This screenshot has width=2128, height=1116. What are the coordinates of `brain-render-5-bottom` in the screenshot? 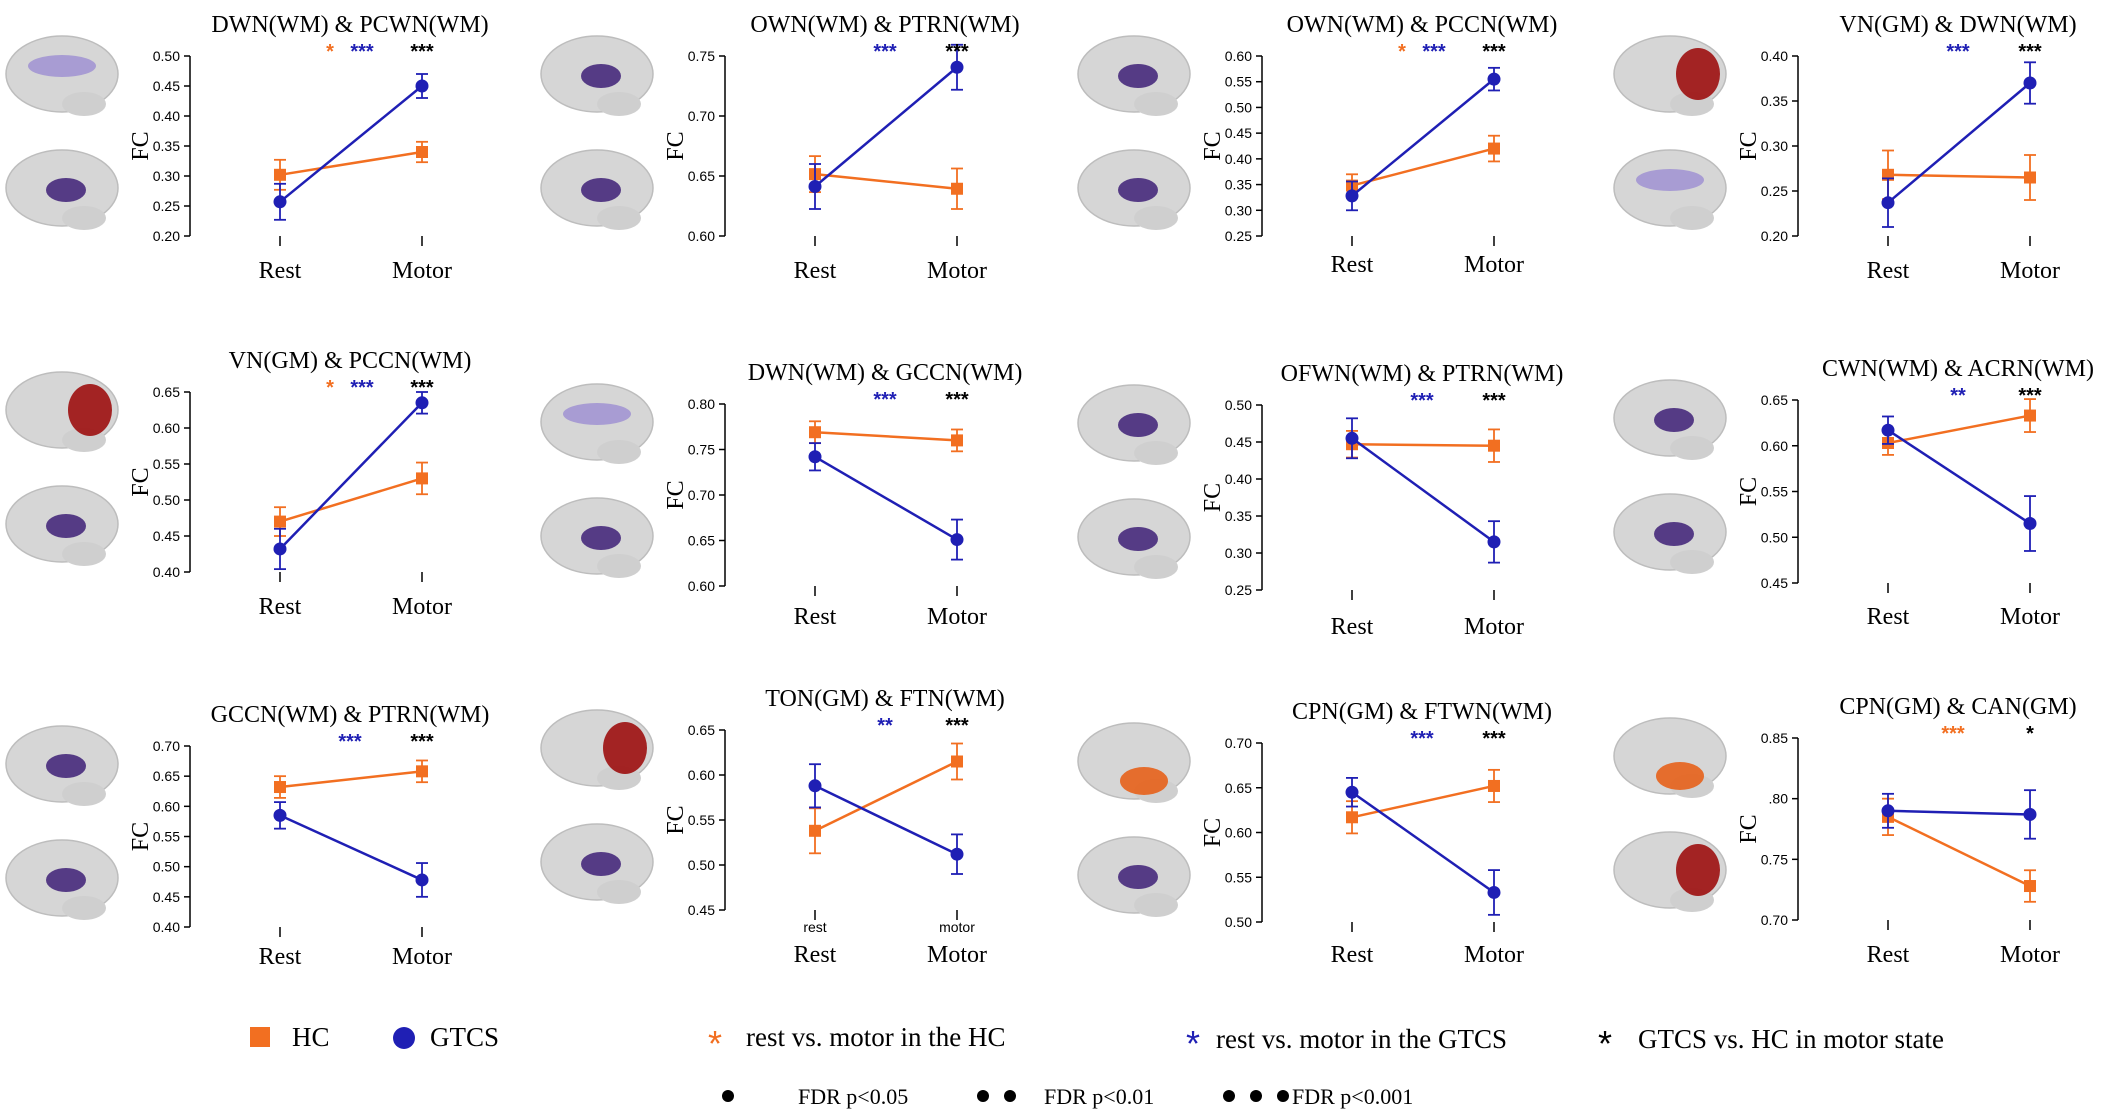 It's located at (597, 537).